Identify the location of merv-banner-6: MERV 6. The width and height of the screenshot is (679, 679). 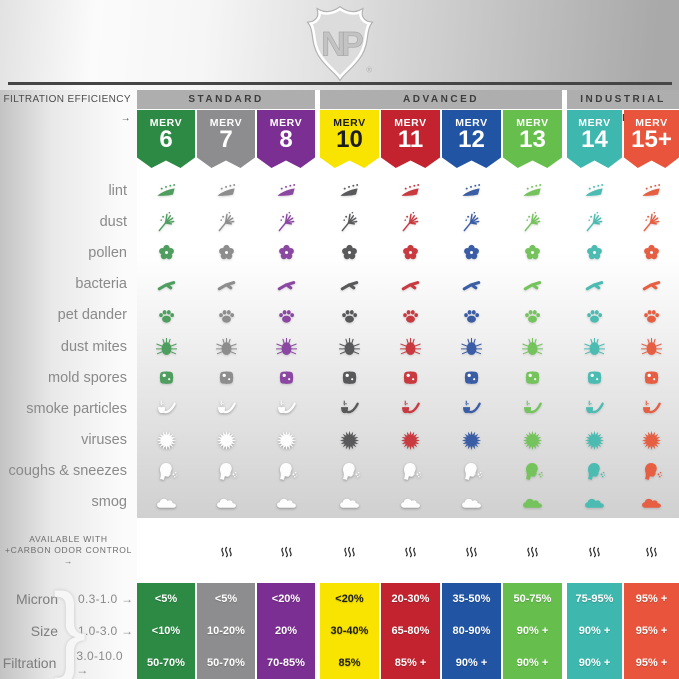
(166, 139).